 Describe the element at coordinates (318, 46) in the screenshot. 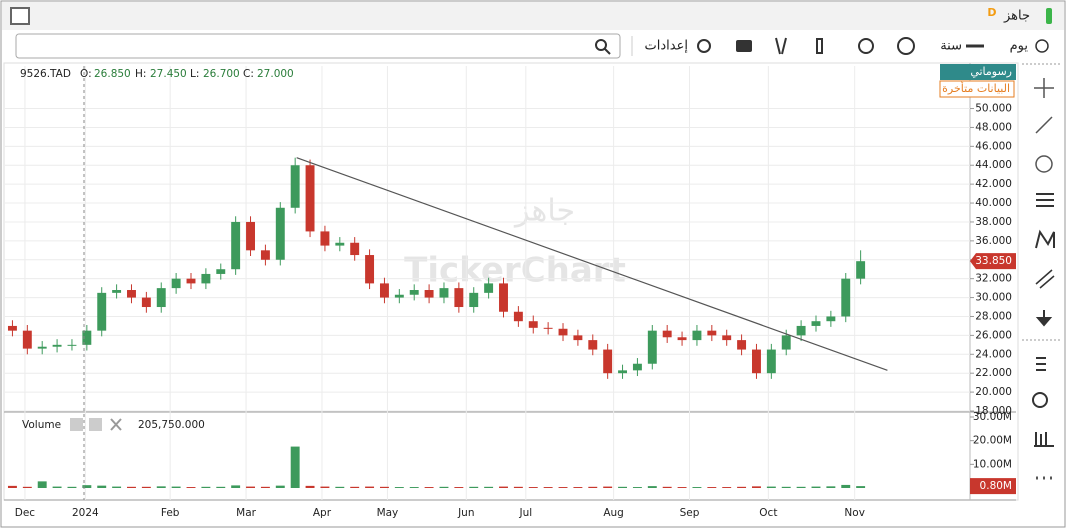

I see `search-box` at that location.